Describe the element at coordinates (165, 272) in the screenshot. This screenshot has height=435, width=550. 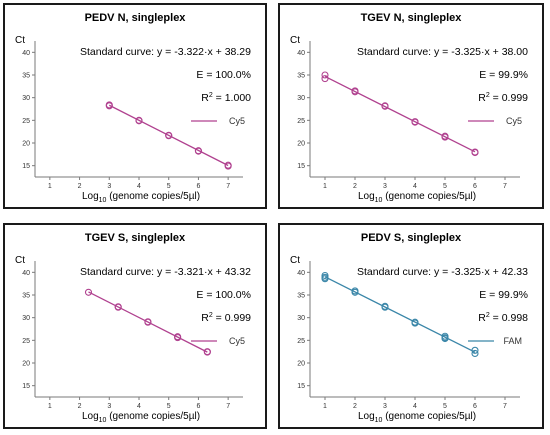
I see `standard-curve-equation: Standard curve: y = -3.321·x + 43.32` at that location.